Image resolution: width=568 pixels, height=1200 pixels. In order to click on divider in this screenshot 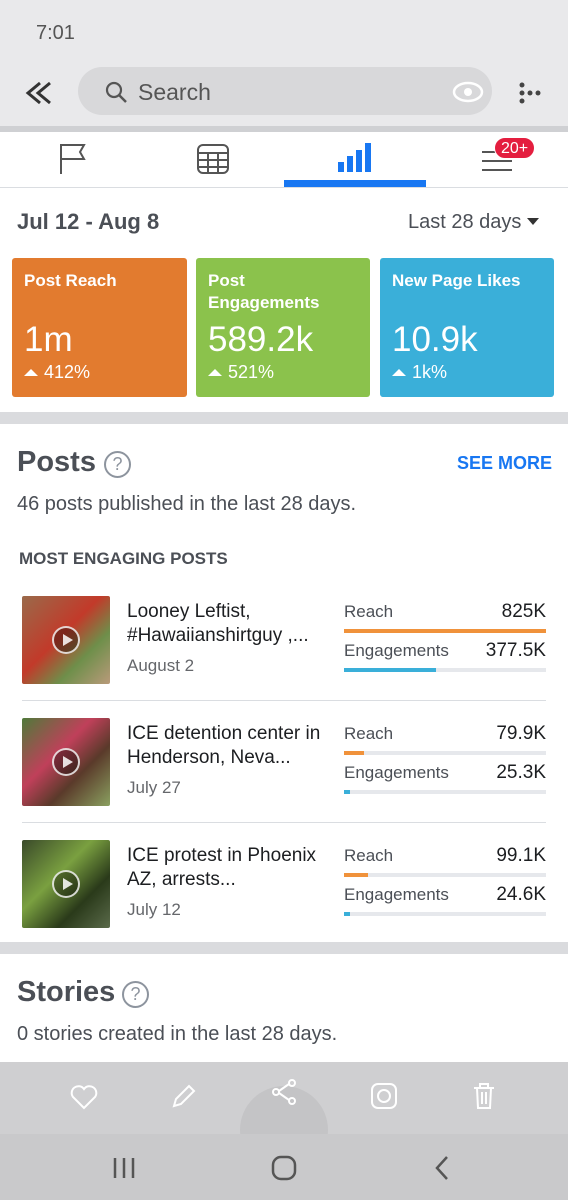, I will do `click(284, 129)`.